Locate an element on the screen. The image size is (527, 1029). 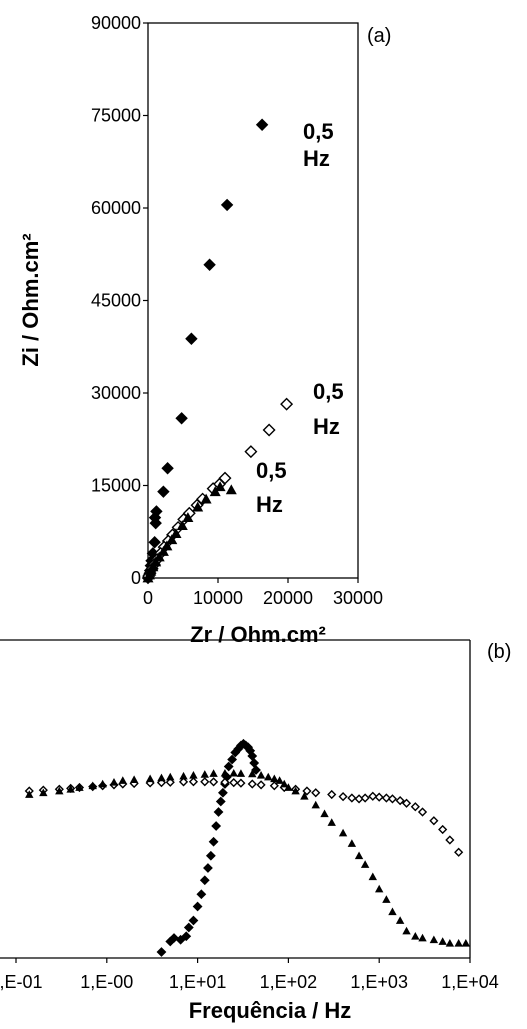
panel-a-label: (a) is located at coordinates (379, 36).